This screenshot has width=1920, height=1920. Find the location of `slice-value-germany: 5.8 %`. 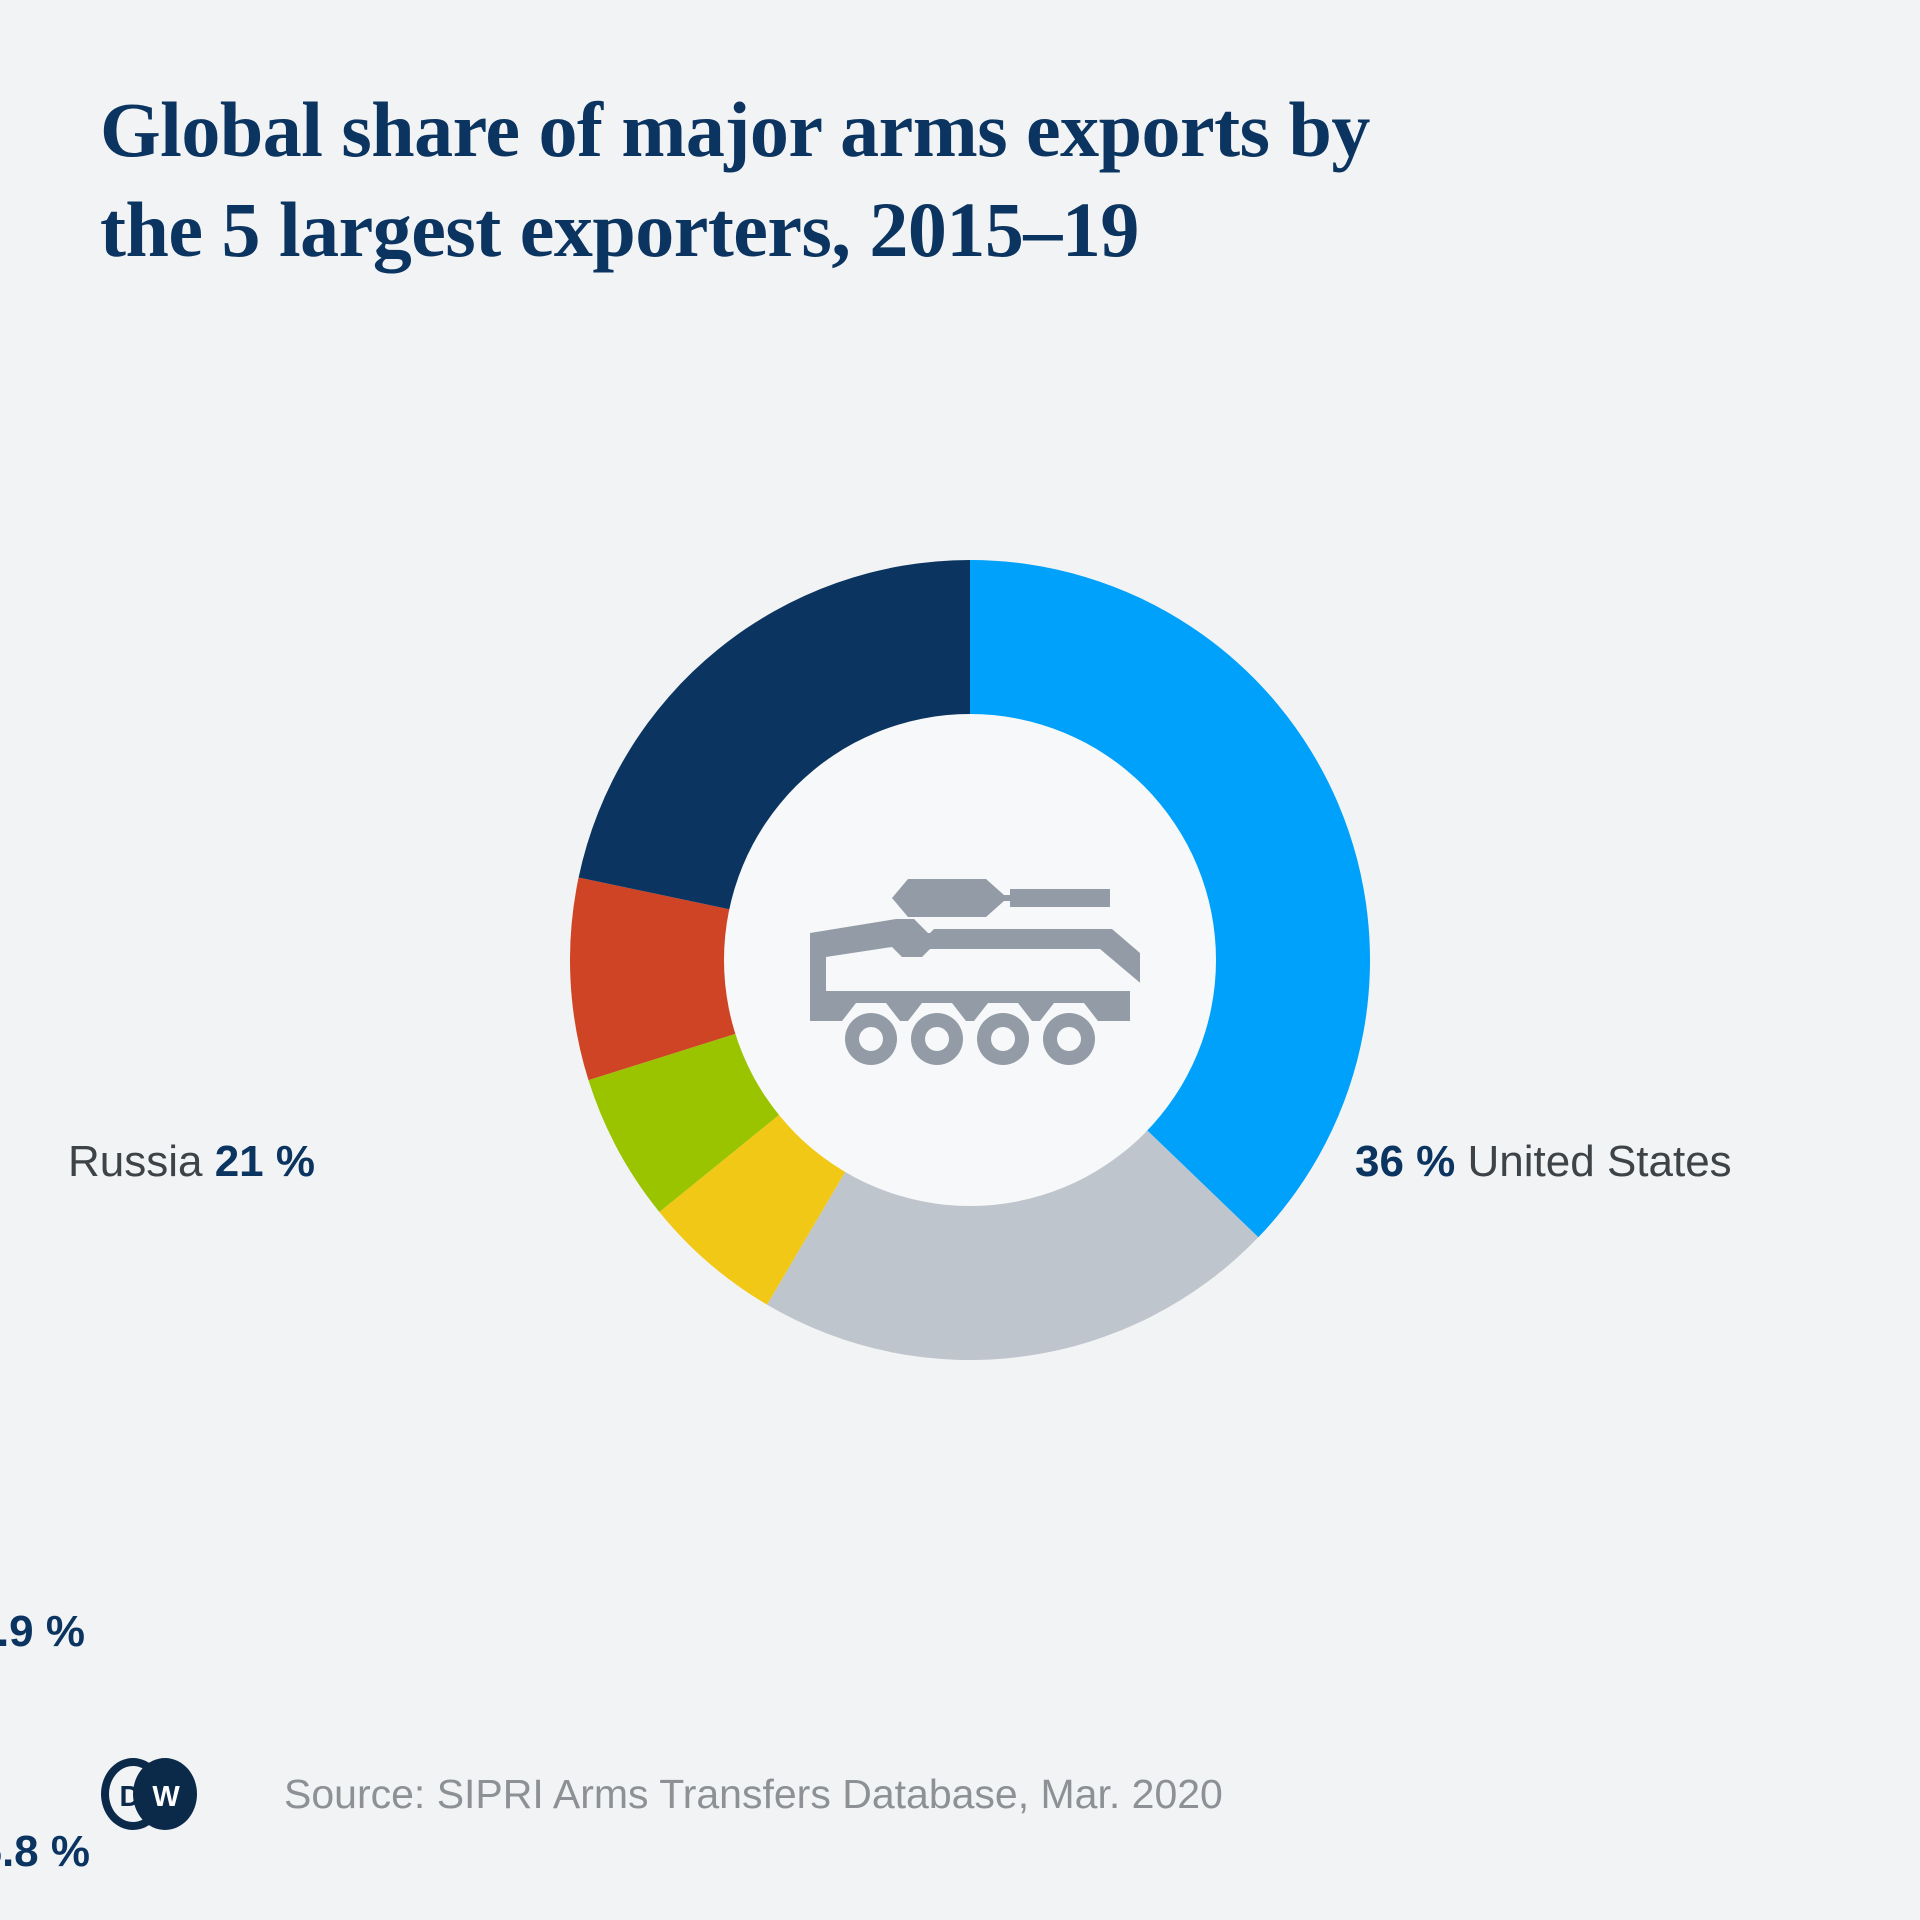

slice-value-germany: 5.8 % is located at coordinates (45, 1851).